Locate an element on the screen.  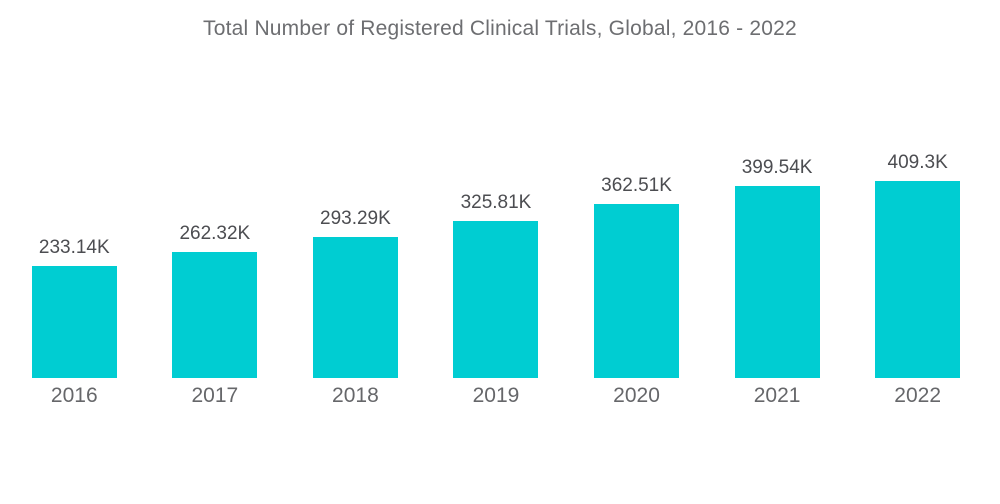
bar-value-label: 399.54K is located at coordinates (777, 167).